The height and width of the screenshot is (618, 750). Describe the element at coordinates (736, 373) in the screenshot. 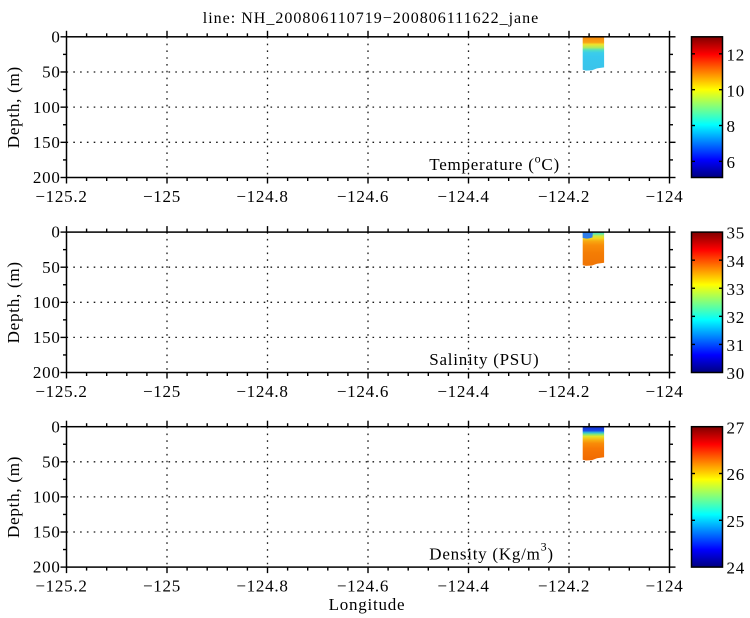

I see `svg-text: 30` at that location.